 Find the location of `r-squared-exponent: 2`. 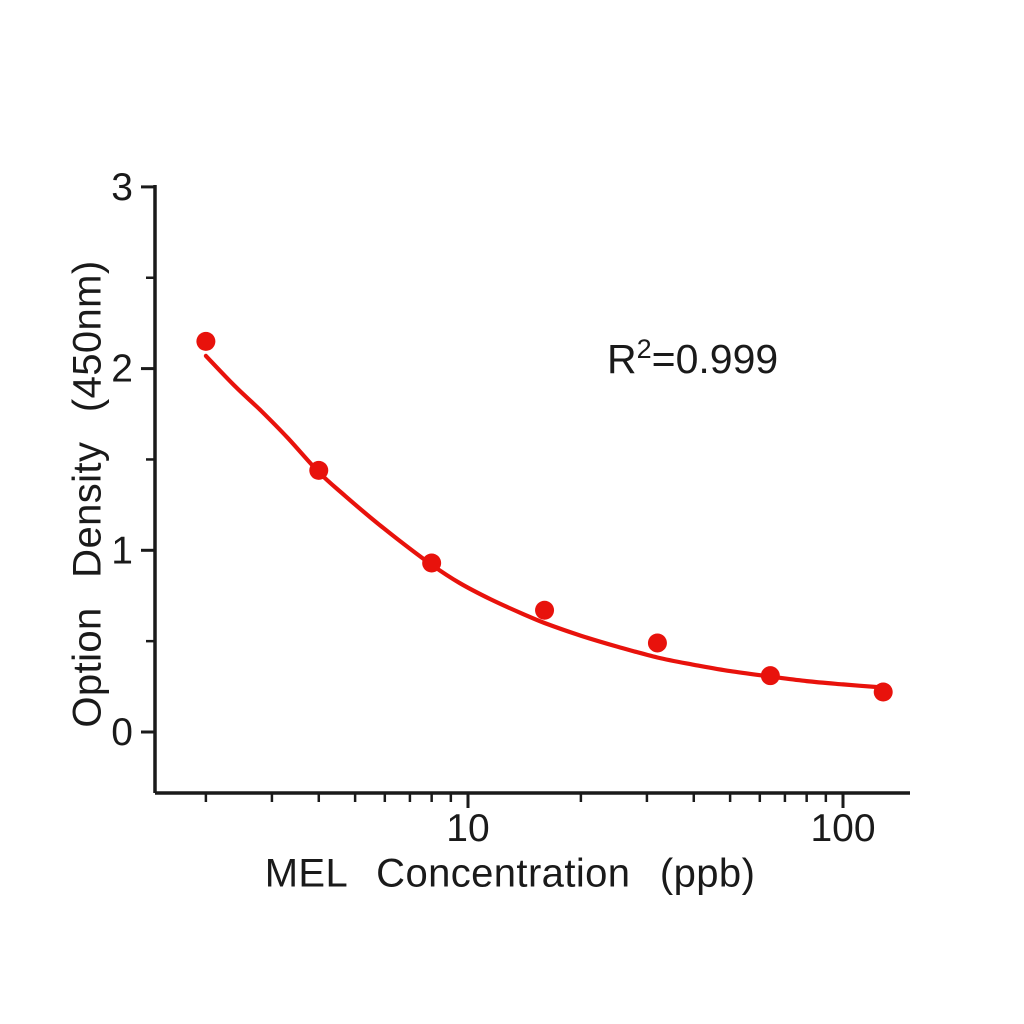

r-squared-exponent: 2 is located at coordinates (644, 349).